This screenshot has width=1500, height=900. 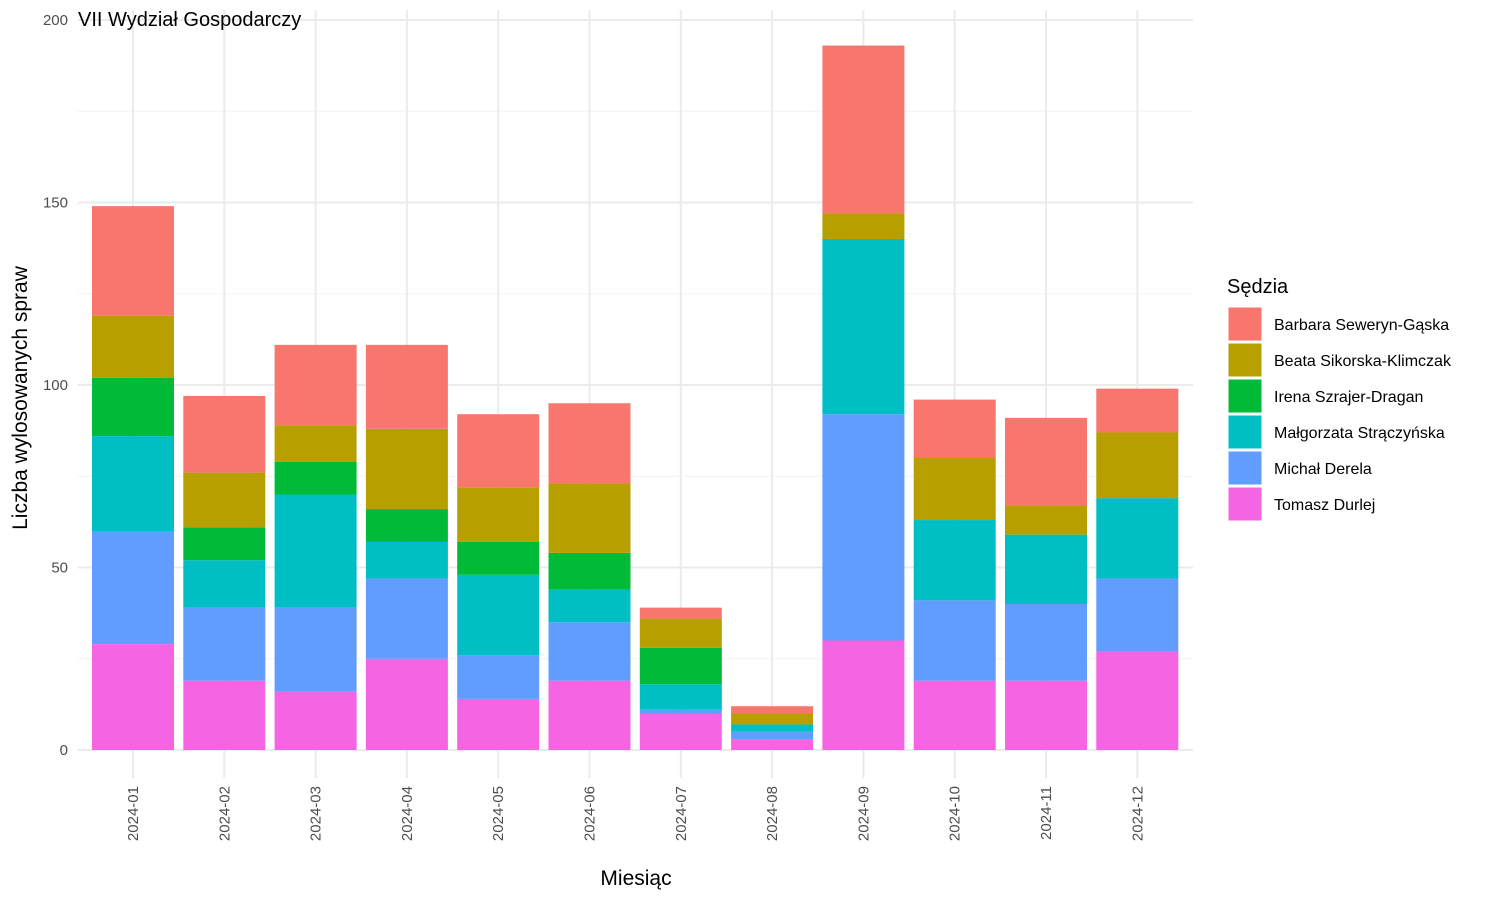 I want to click on legend-title: Sędzia, so click(x=1258, y=287).